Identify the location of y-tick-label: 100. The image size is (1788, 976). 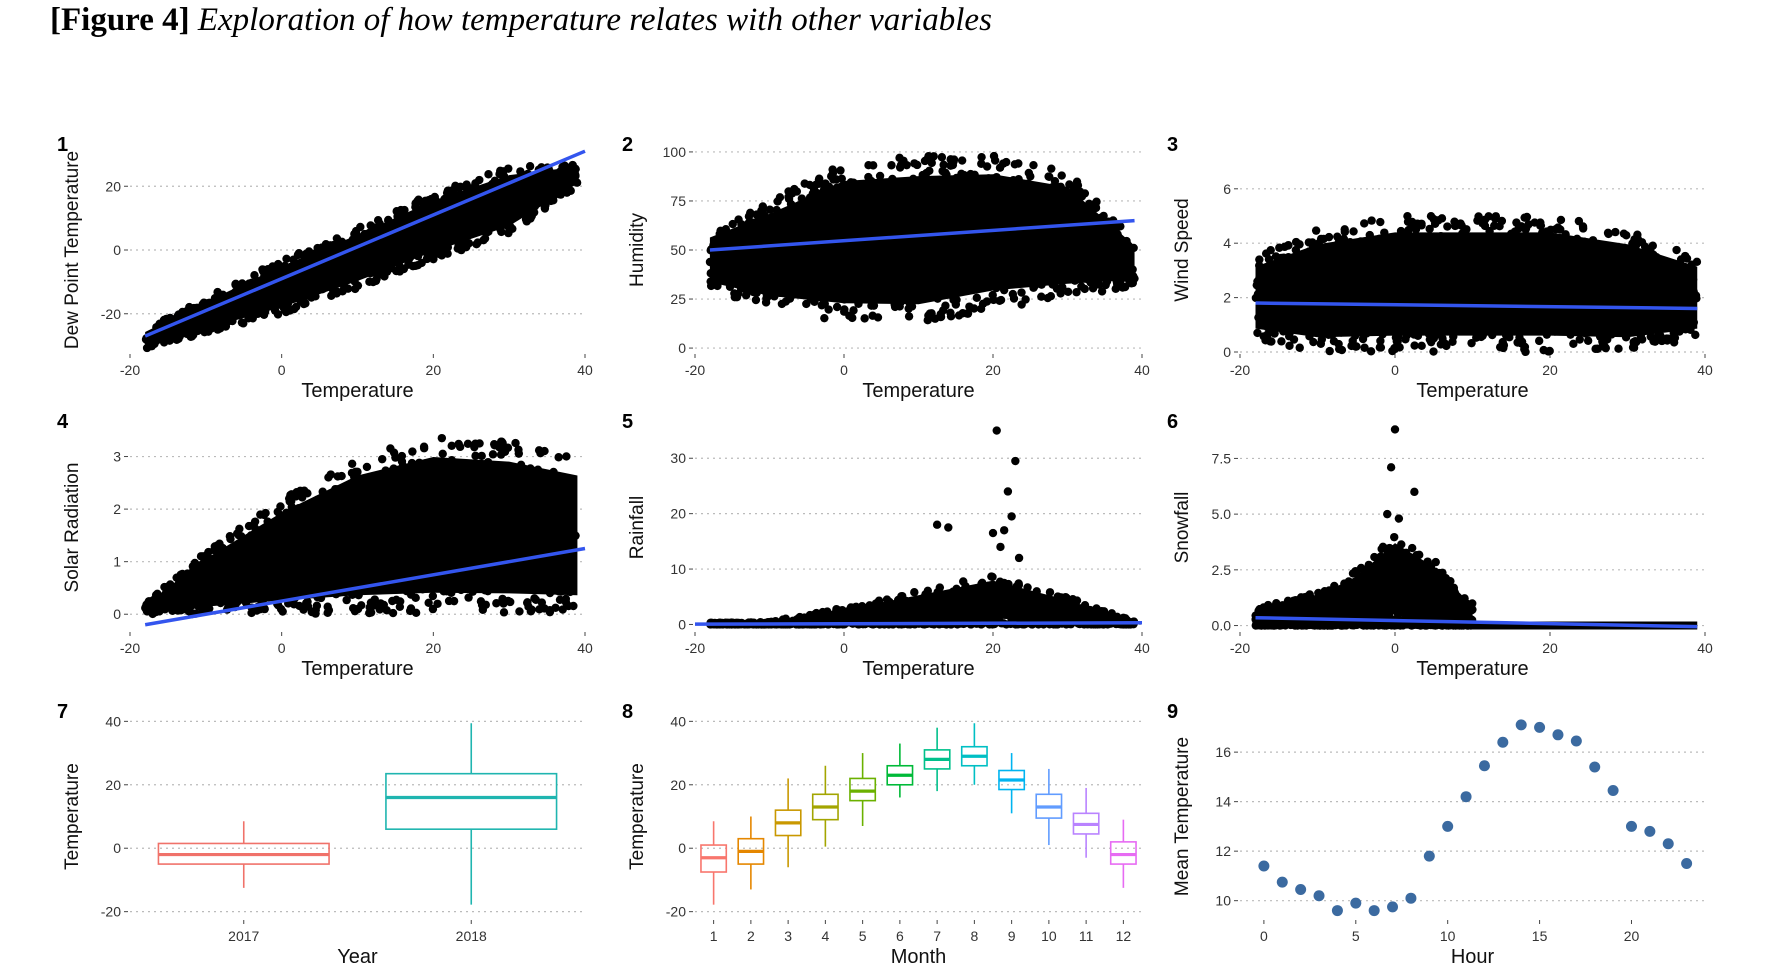
(675, 152).